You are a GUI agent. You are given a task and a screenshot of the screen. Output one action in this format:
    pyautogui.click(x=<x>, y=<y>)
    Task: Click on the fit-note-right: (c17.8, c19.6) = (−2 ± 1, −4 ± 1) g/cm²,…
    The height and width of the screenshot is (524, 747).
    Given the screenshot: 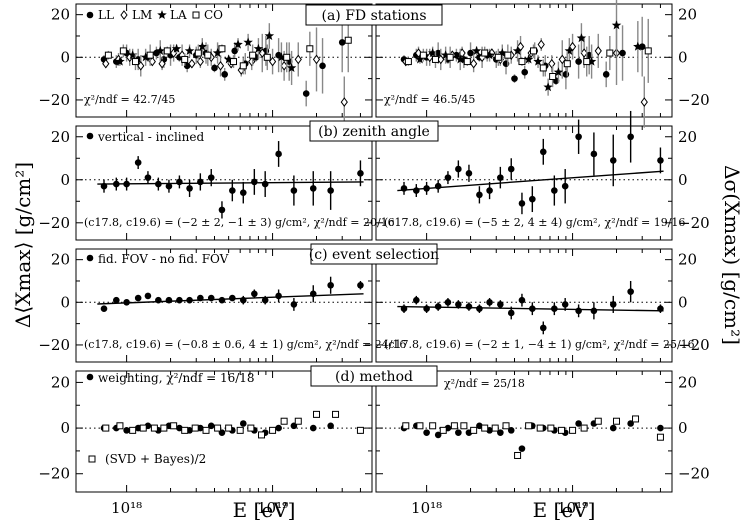 What is the action you would take?
    pyautogui.click(x=539, y=344)
    